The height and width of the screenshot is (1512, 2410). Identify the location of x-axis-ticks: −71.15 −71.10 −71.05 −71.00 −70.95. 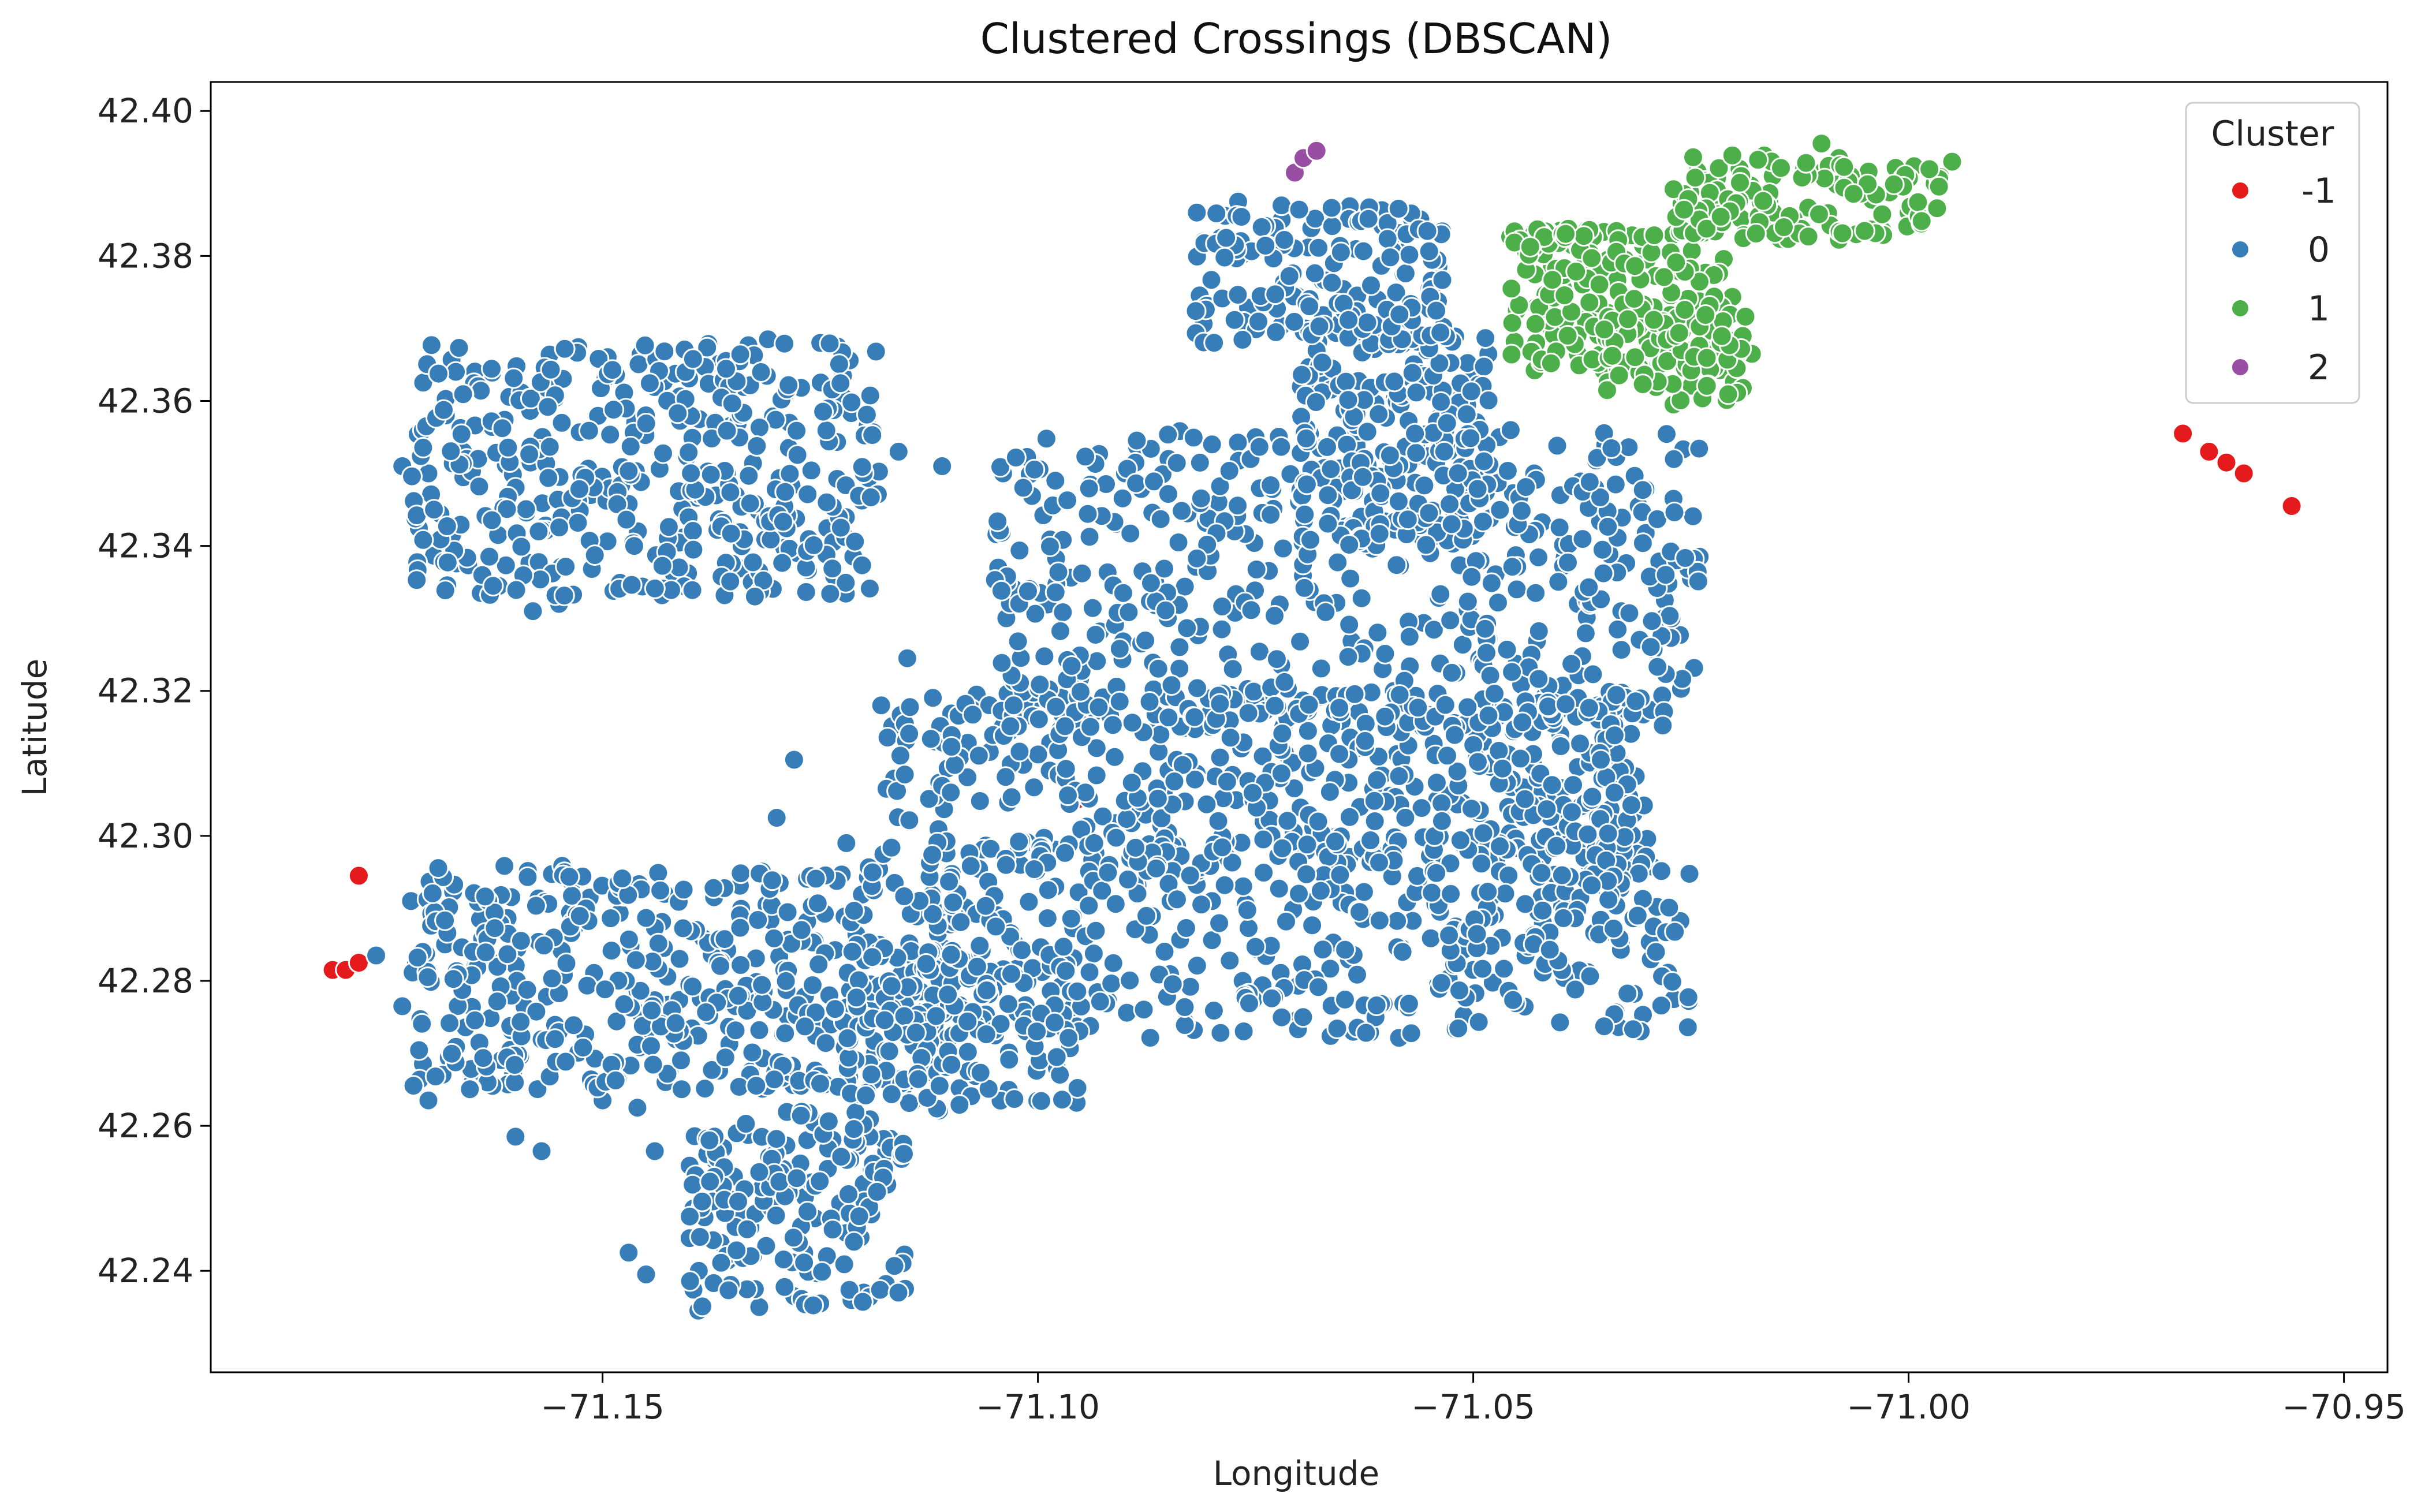
(1473, 1399).